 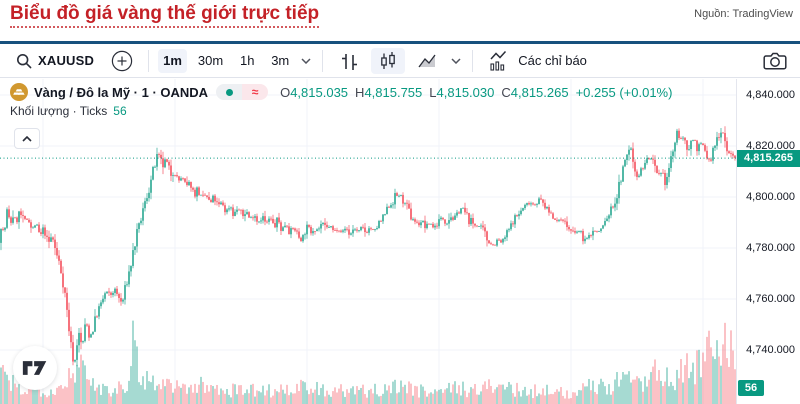 What do you see at coordinates (229, 92) in the screenshot?
I see `data-status-dot-icon` at bounding box center [229, 92].